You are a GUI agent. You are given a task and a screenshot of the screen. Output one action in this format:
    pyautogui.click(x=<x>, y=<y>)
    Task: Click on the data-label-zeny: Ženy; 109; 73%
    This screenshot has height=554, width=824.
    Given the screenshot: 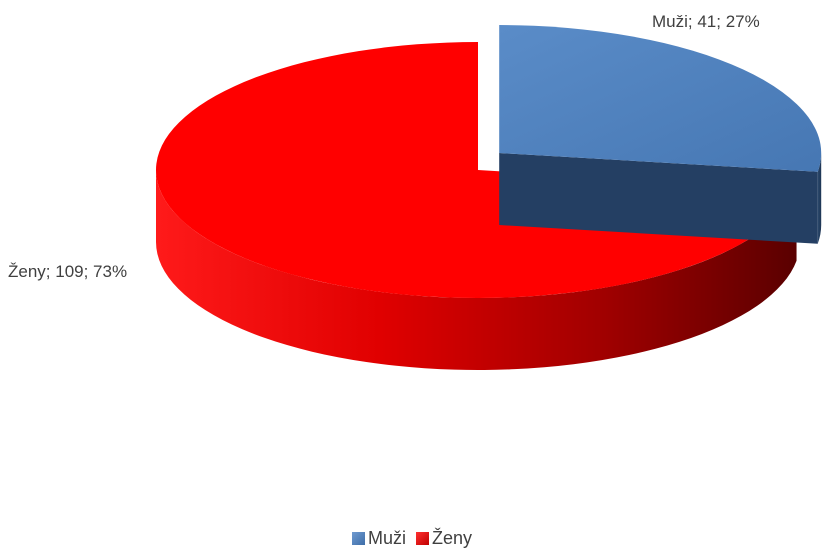 What is the action you would take?
    pyautogui.click(x=68, y=271)
    